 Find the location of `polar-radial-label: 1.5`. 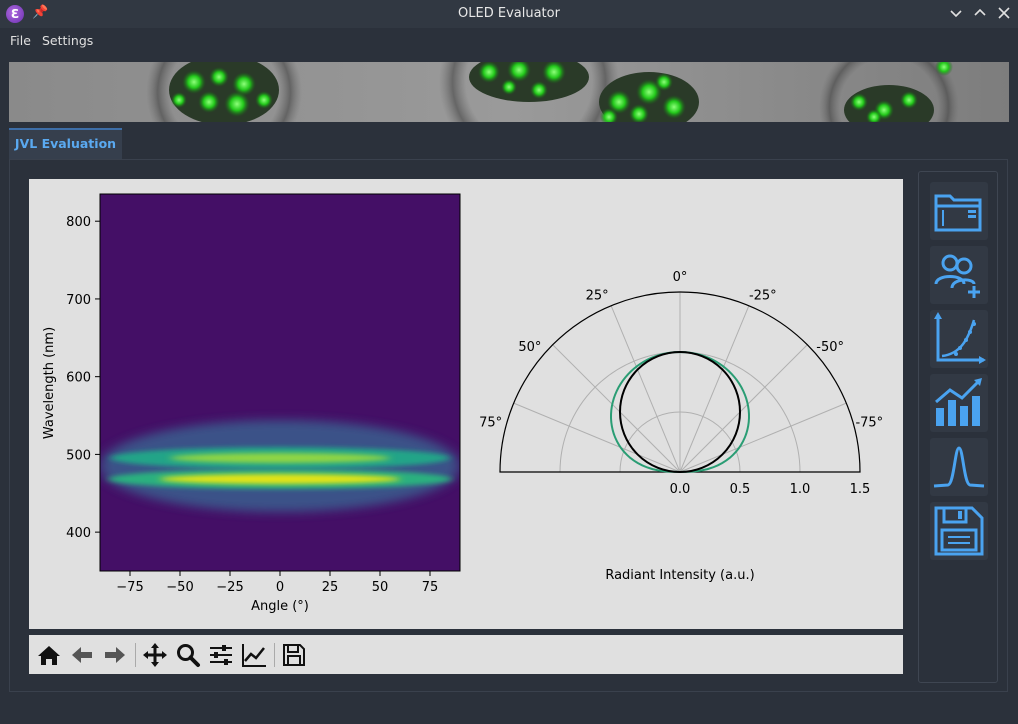

polar-radial-label: 1.5 is located at coordinates (860, 489).